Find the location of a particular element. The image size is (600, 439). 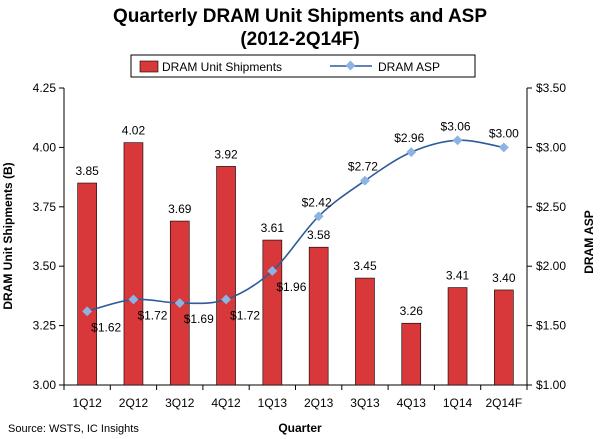

y2-tick-label: $3.00 is located at coordinates (551, 147).